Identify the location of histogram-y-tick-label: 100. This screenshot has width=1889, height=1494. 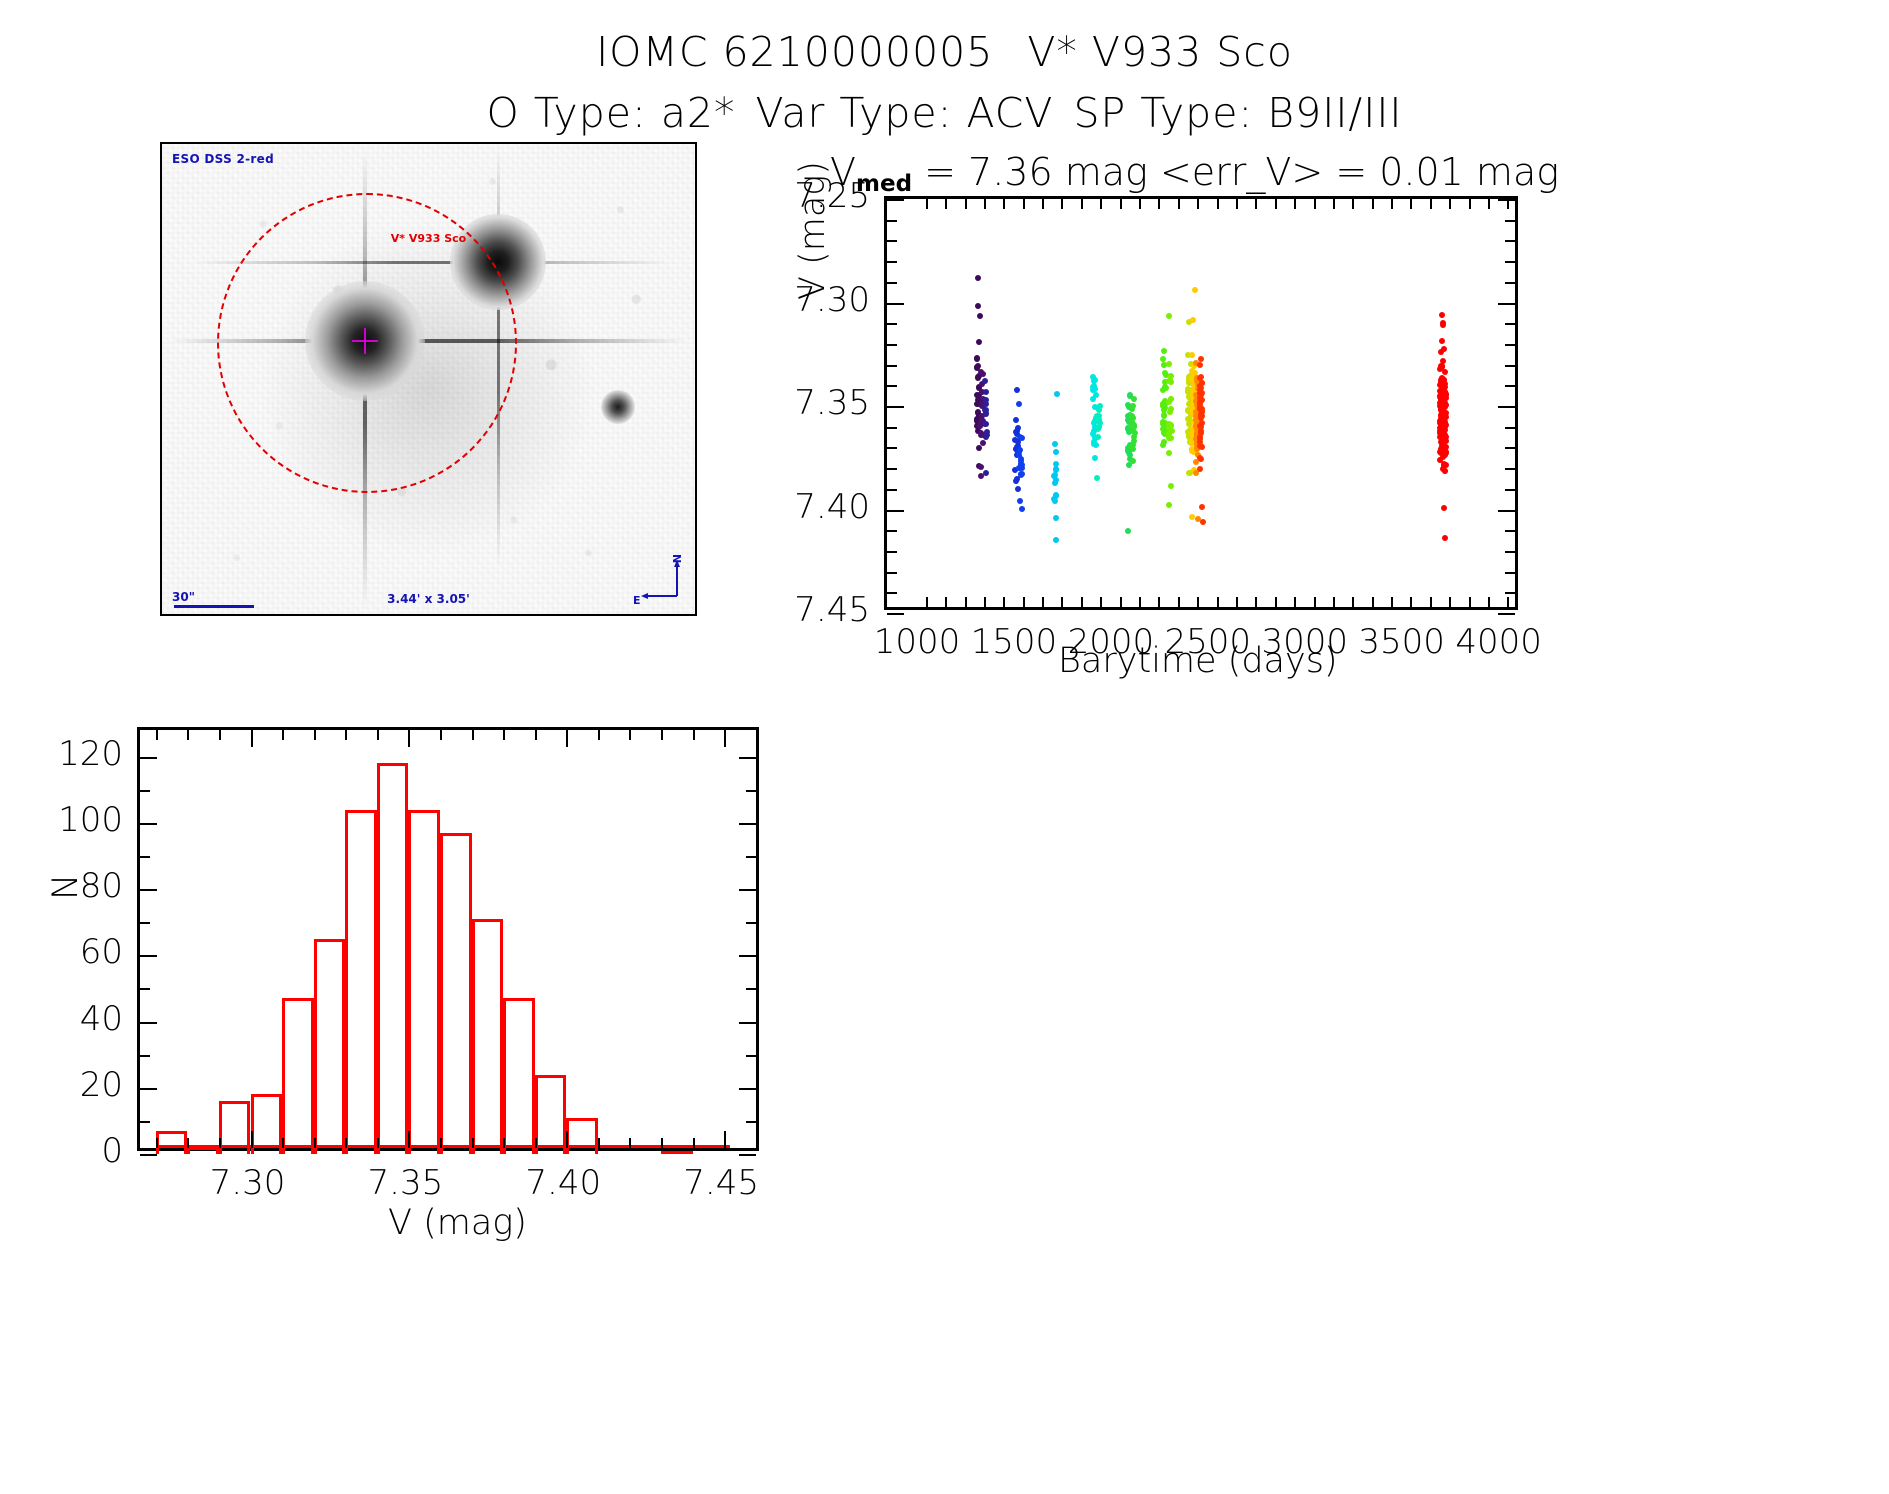
(90, 819).